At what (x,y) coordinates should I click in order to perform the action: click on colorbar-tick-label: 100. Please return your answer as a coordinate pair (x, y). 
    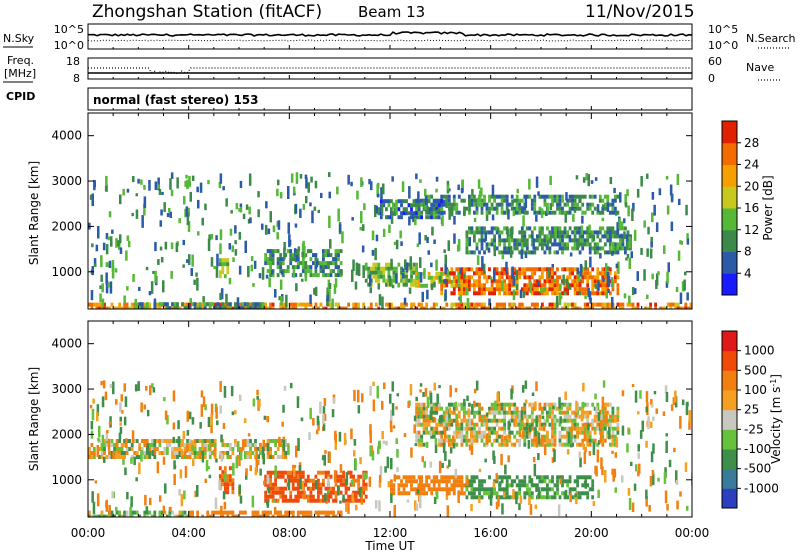
    Looking at the image, I should click on (755, 390).